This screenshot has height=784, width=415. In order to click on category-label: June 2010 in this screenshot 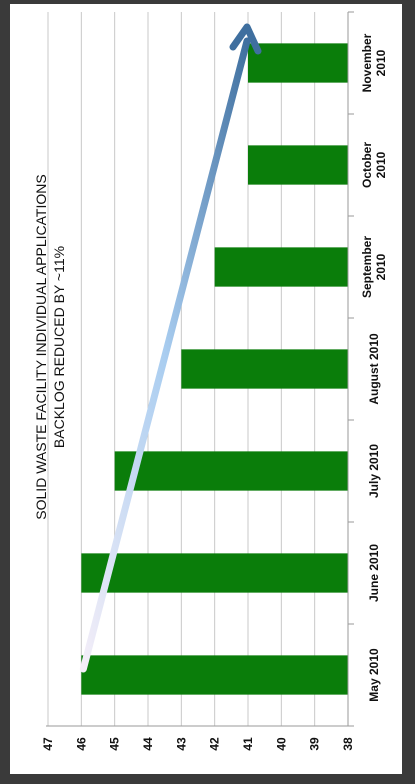, I will do `click(374, 573)`.